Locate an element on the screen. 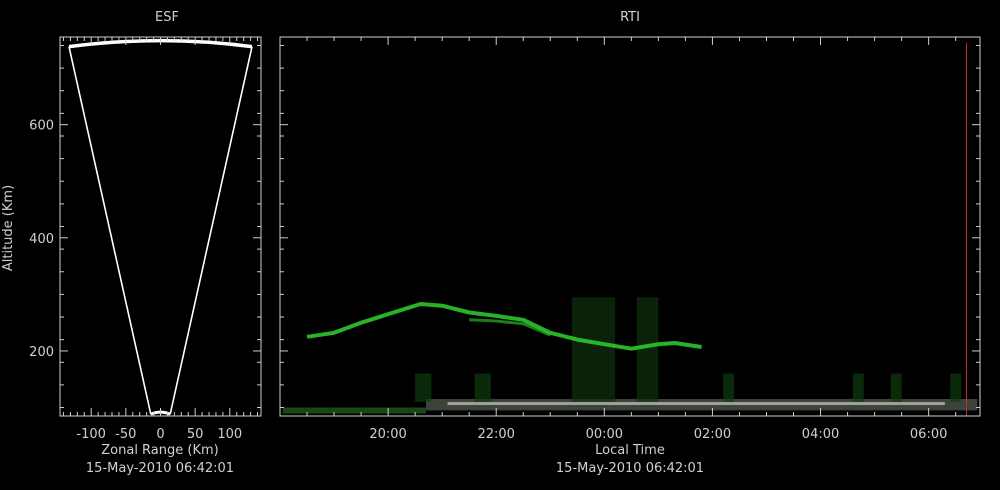 The width and height of the screenshot is (1000, 490). esf-fan is located at coordinates (160, 227).